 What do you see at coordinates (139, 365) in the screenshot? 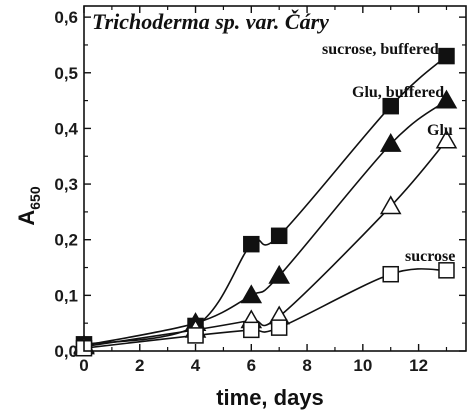
I see `x-tick-label: 2` at bounding box center [139, 365].